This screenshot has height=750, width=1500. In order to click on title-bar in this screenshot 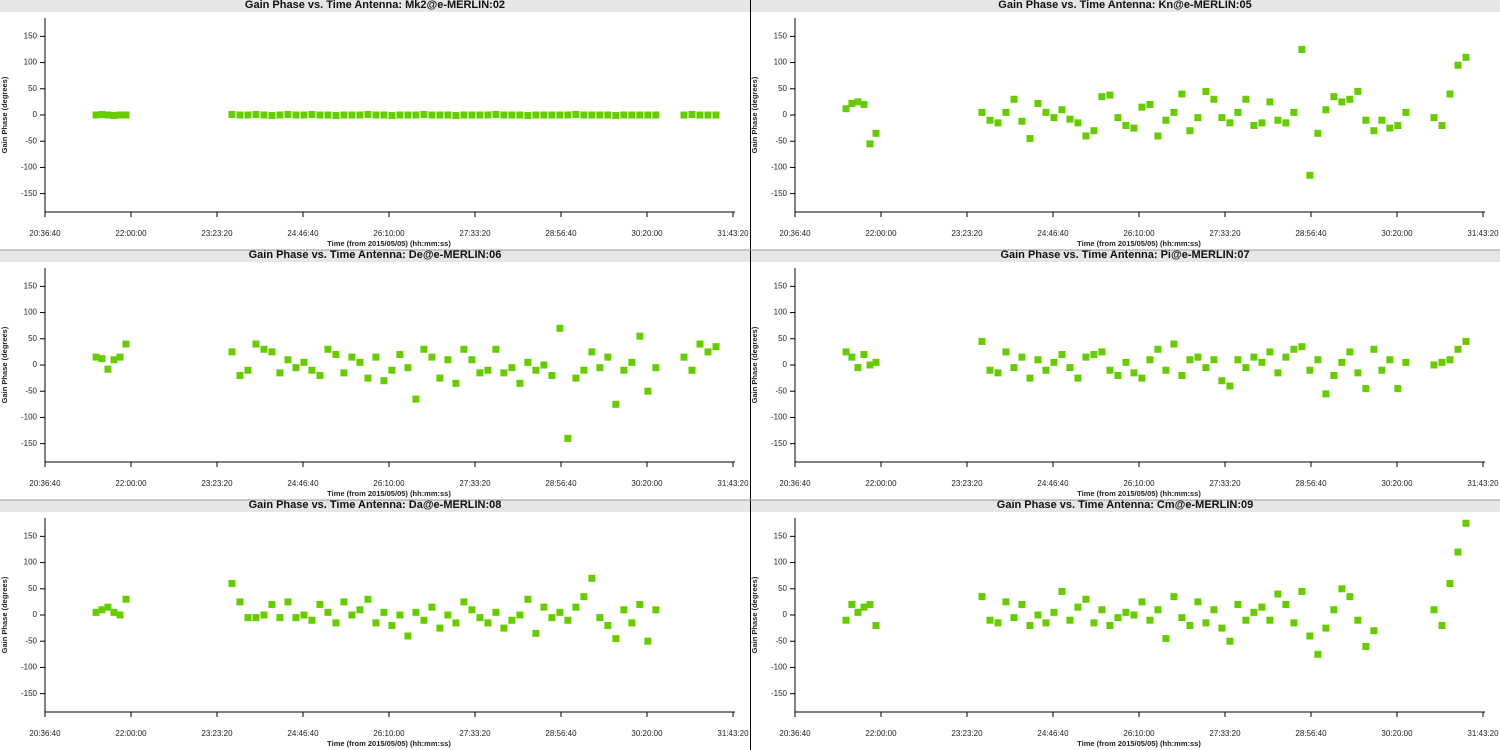, I will do `click(1125, 6)`.